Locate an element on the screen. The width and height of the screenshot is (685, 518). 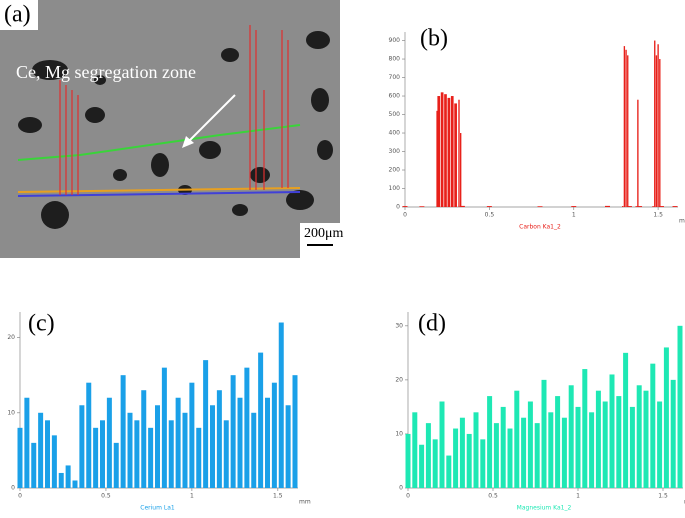
x-tick-label: 0.5 is located at coordinates (490, 215).